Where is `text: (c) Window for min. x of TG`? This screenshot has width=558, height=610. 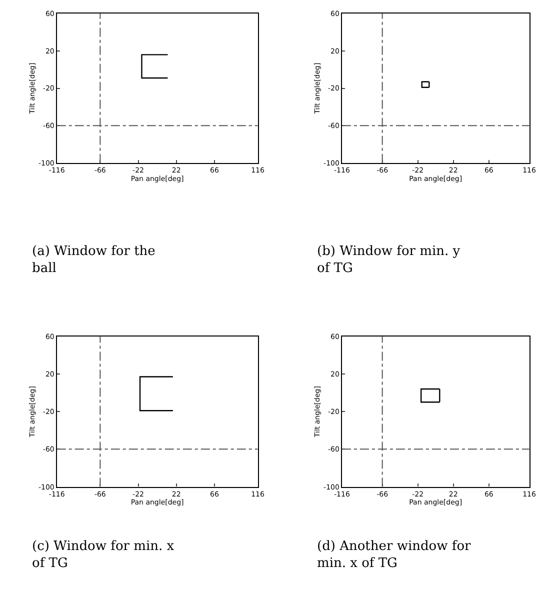 text: (c) Window for min. x of TG is located at coordinates (103, 555).